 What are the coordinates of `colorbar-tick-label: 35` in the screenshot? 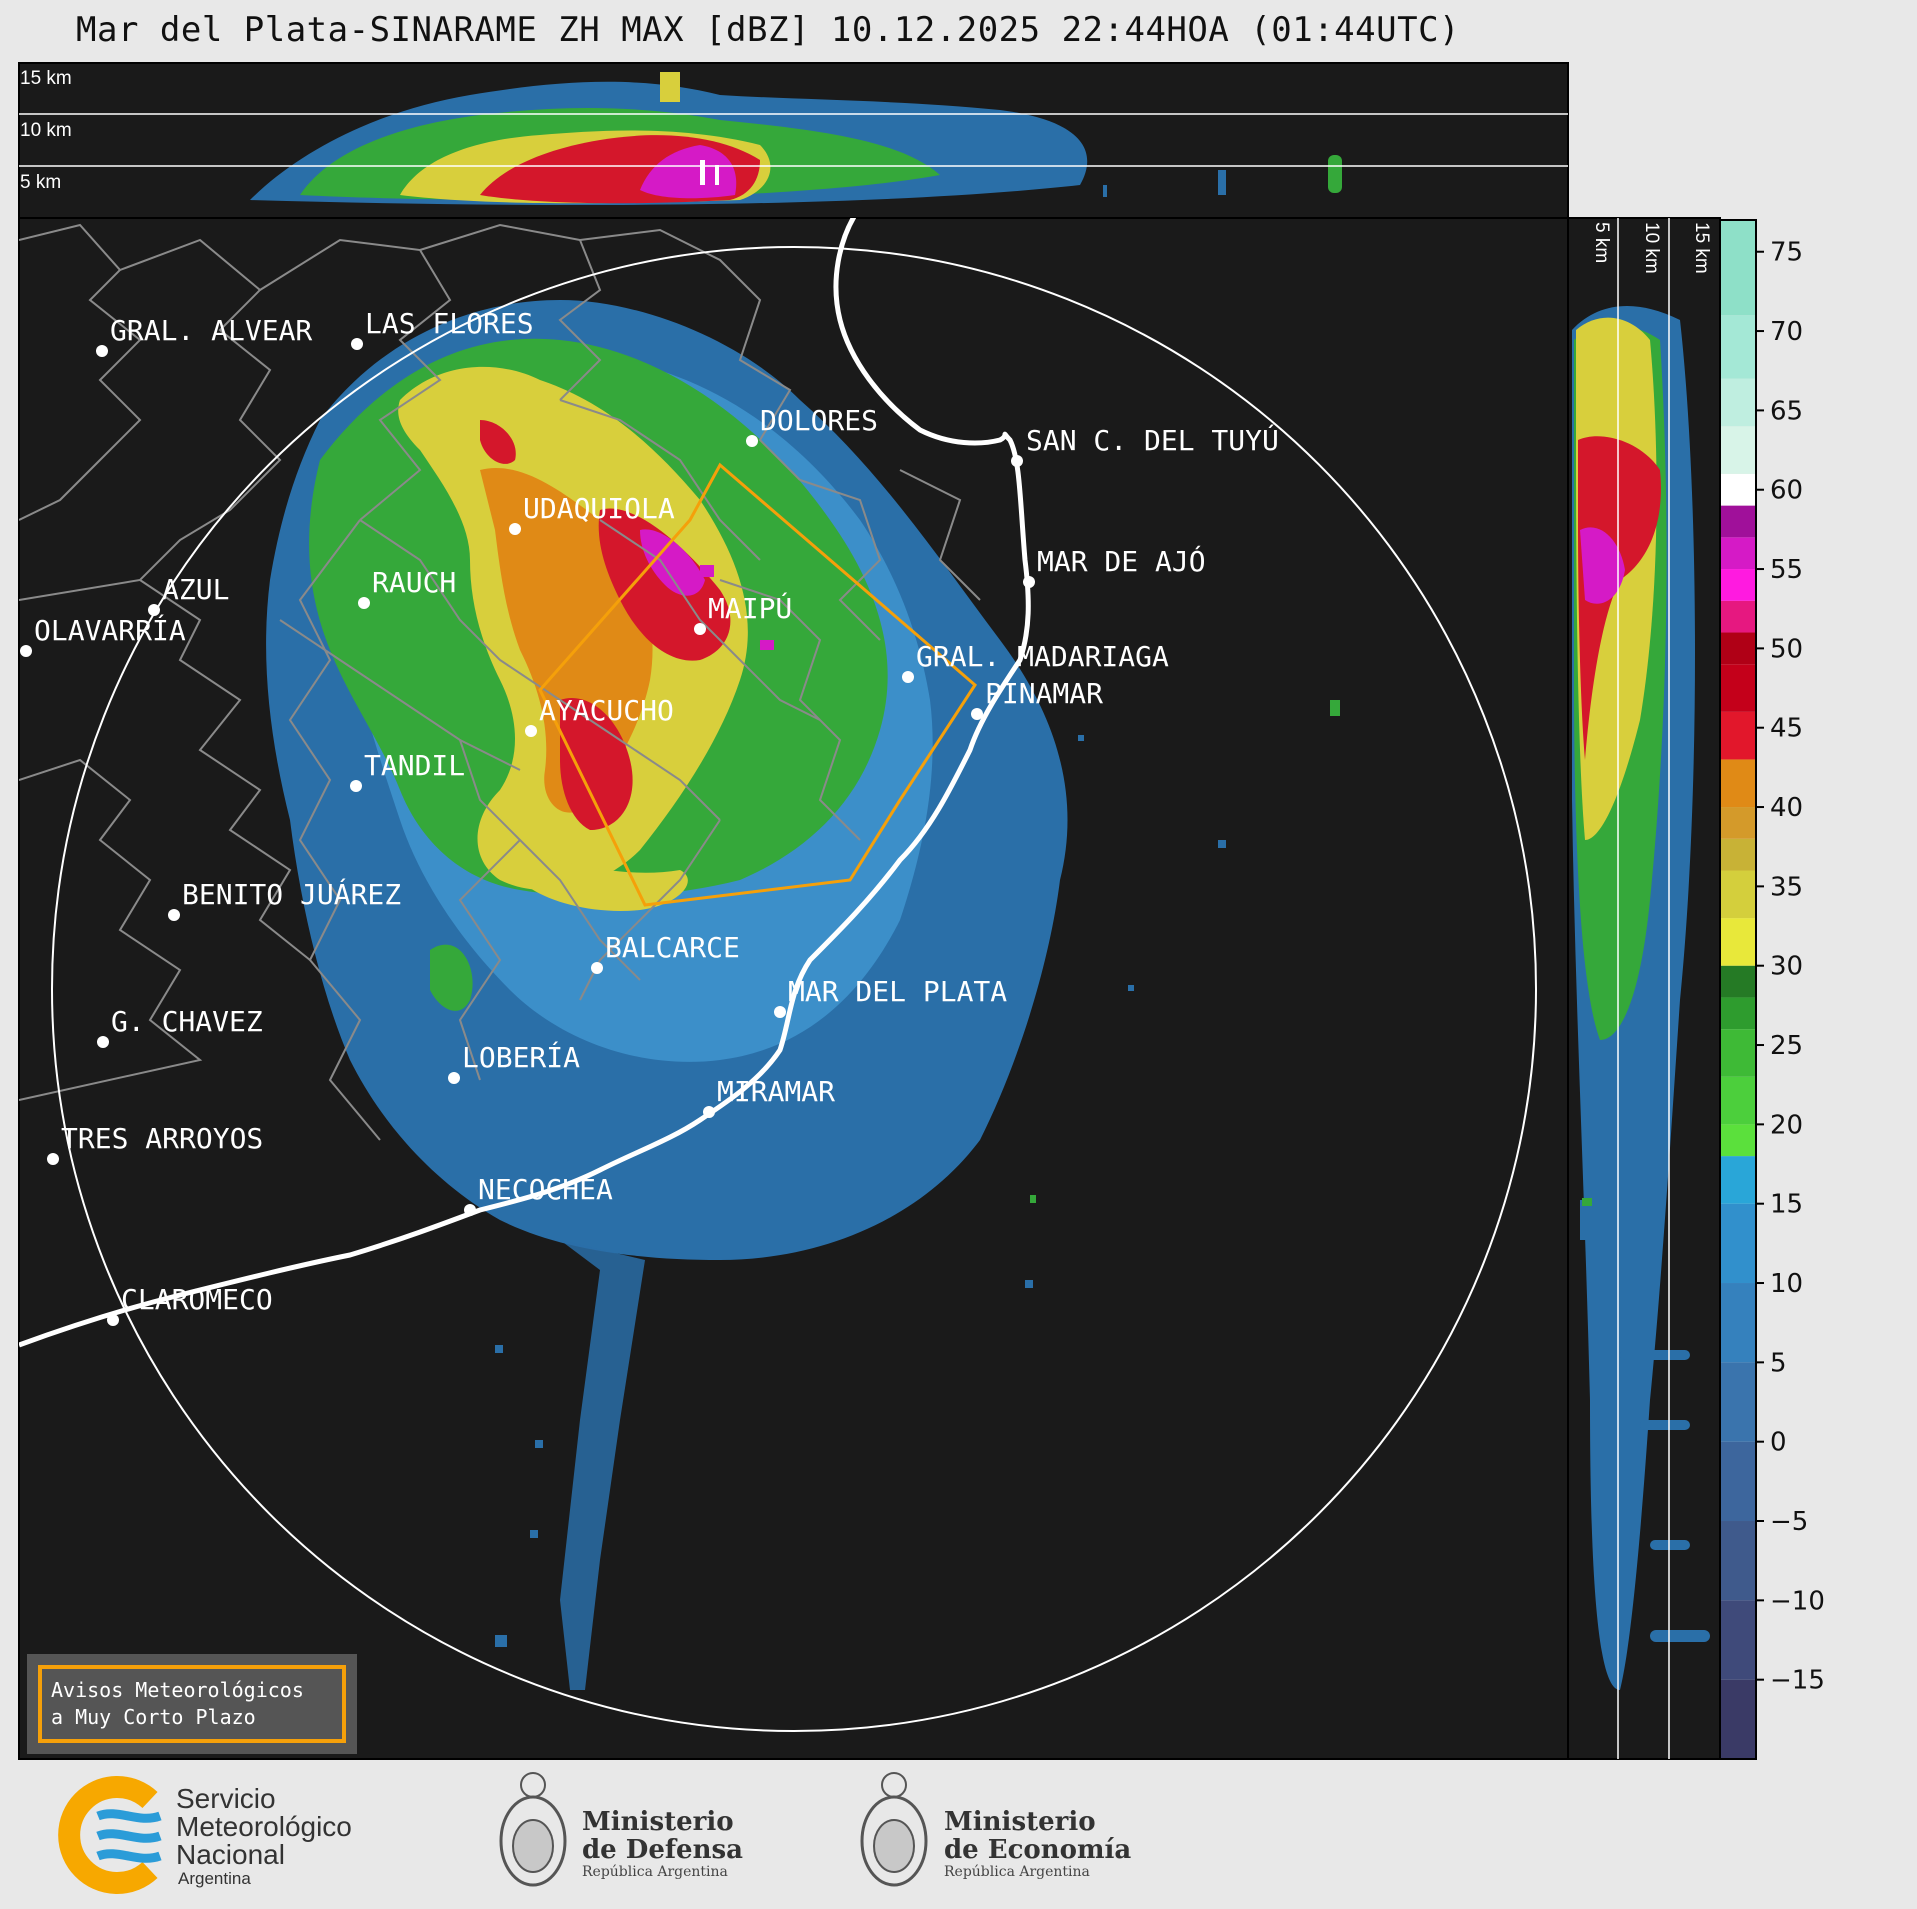 It's located at (1786, 887).